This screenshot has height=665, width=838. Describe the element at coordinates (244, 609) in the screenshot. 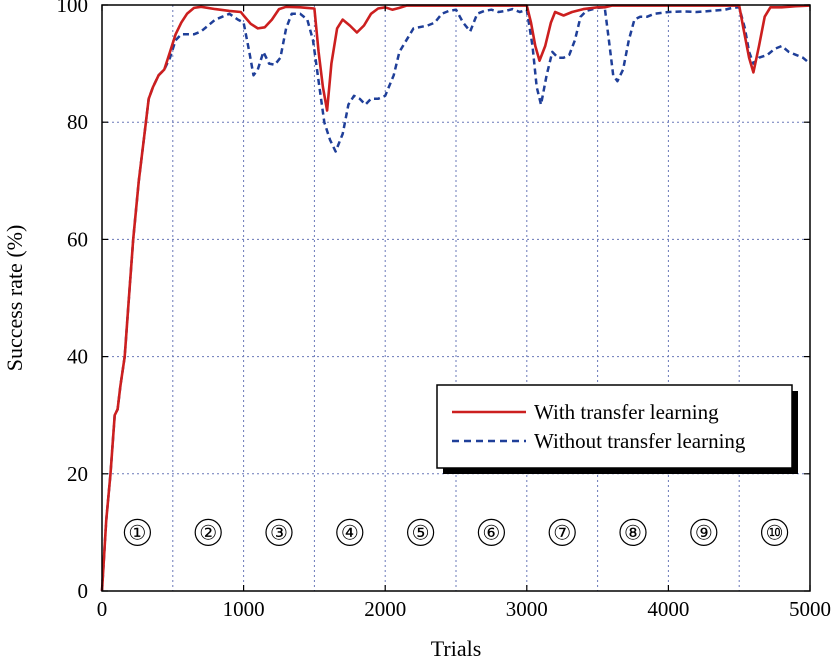

I see `x-tick-label: 1000` at that location.